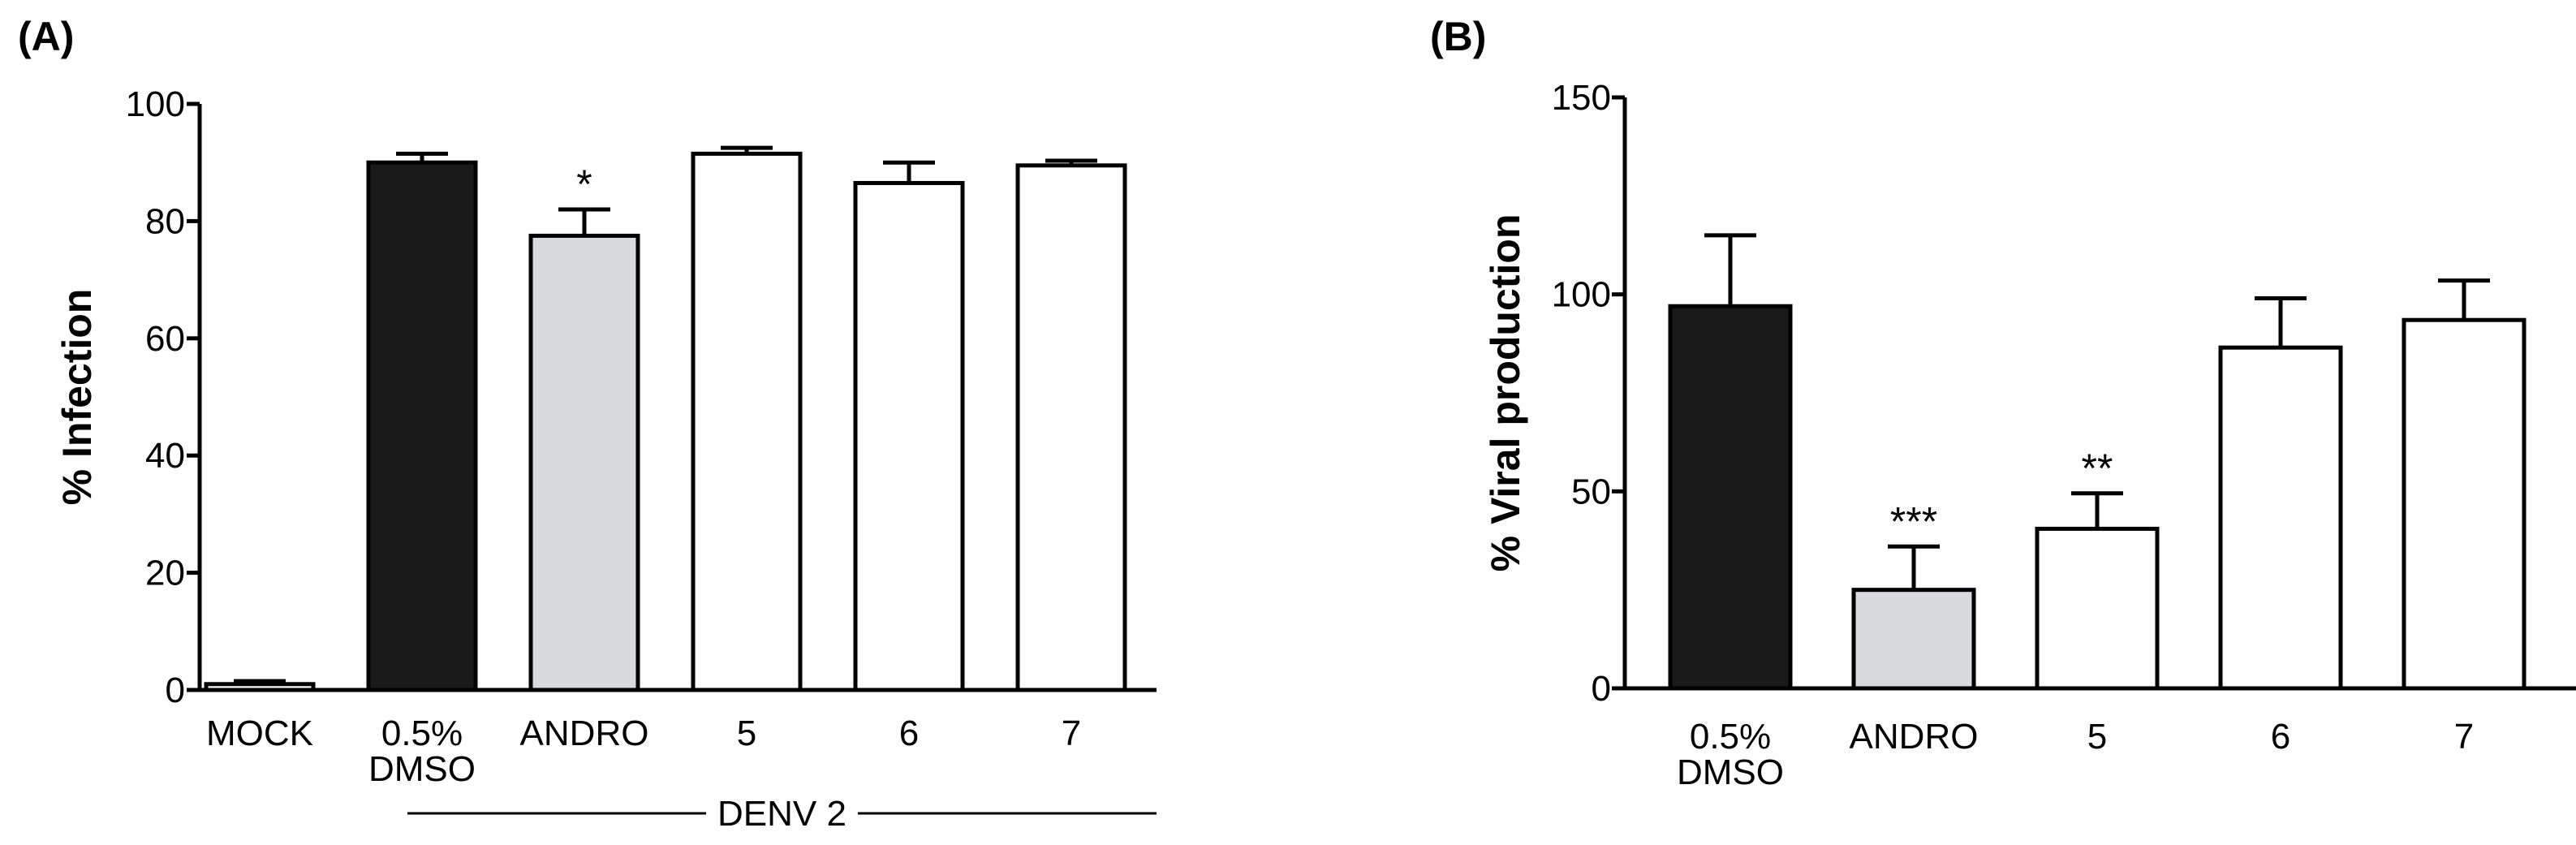 Image resolution: width=2576 pixels, height=845 pixels. Describe the element at coordinates (2098, 468) in the screenshot. I see `significance-marker: **` at that location.